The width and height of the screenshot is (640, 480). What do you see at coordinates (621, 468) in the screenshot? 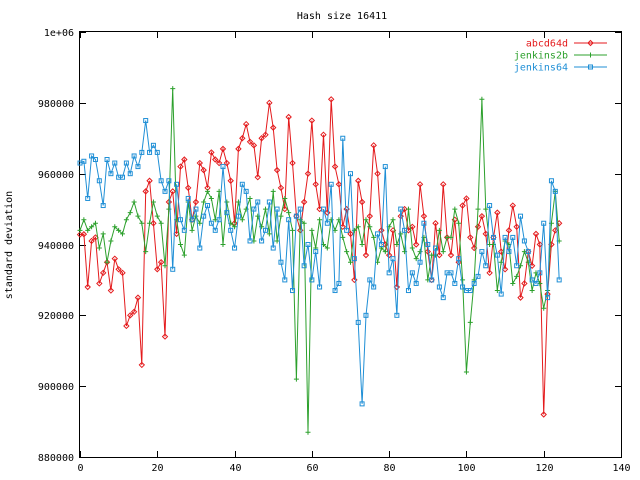
I see `x-tick-label: 140` at bounding box center [621, 468].